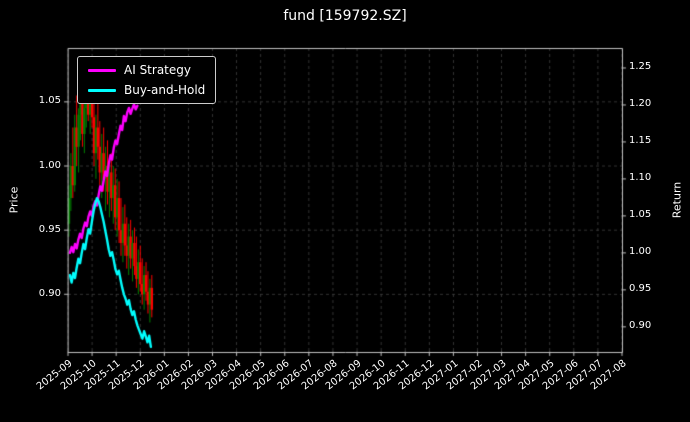  Describe the element at coordinates (640, 141) in the screenshot. I see `y-tick-label-right: 1.15` at that location.